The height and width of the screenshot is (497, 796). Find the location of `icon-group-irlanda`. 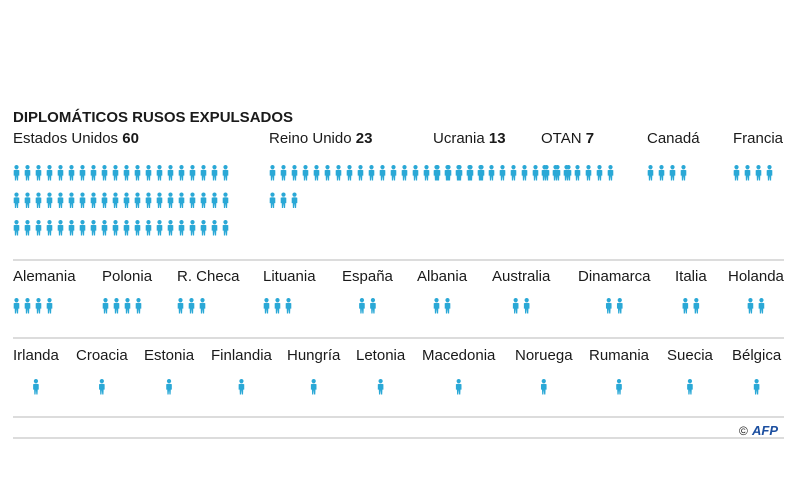

icon-group-irlanda is located at coordinates (36, 387).